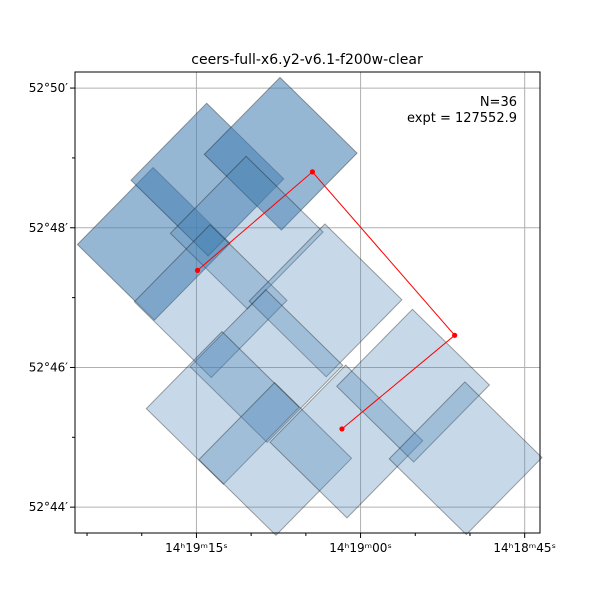 The height and width of the screenshot is (600, 600). Describe the element at coordinates (49, 507) in the screenshot. I see `y-tick-label-3: 52°44′` at that location.